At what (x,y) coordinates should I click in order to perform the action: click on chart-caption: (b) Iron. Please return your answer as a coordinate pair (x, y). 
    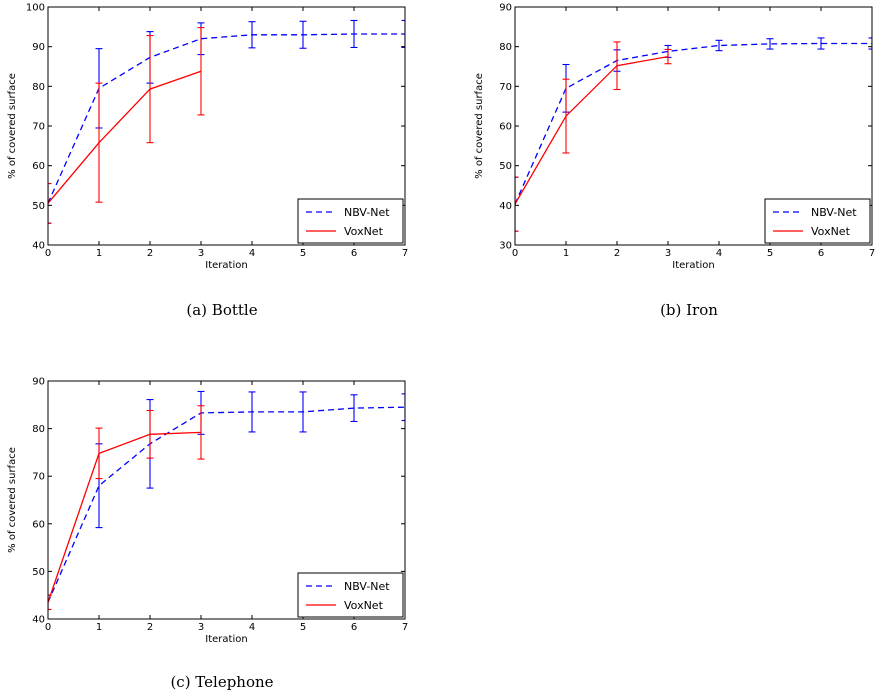
    Looking at the image, I should click on (689, 310).